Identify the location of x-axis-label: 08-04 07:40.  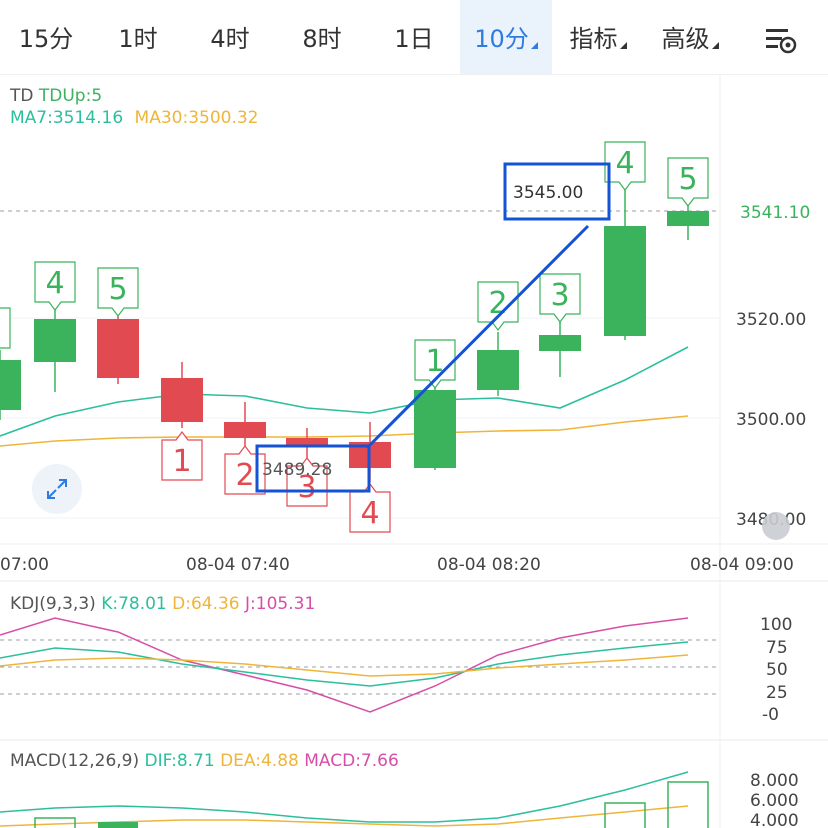
(238, 565).